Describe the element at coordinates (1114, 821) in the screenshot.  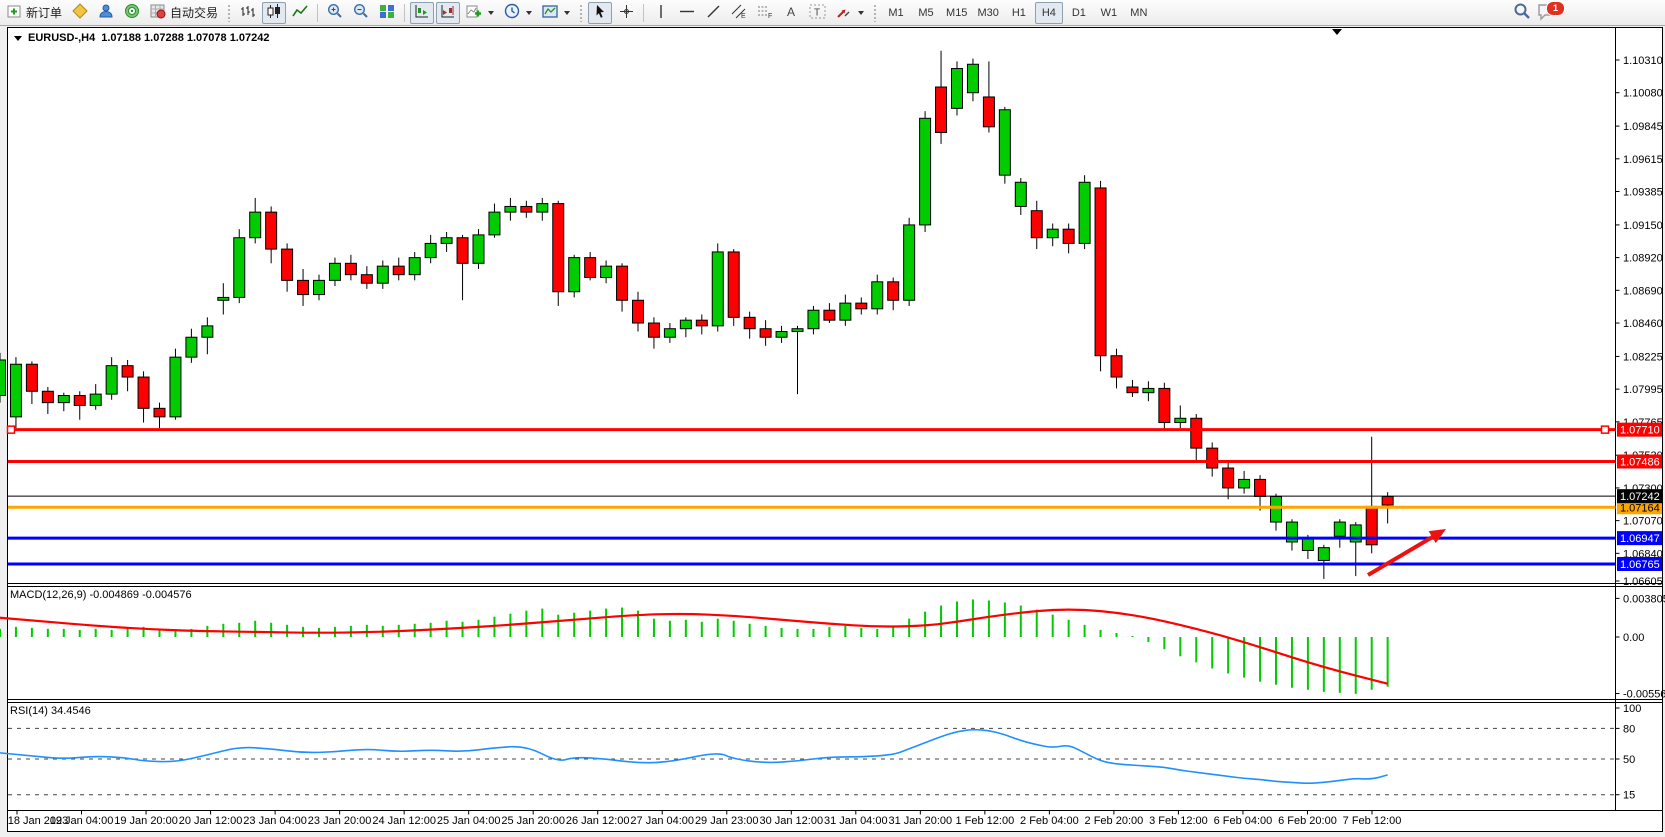
I see `time-axis-label: 2 Feb 20:00` at that location.